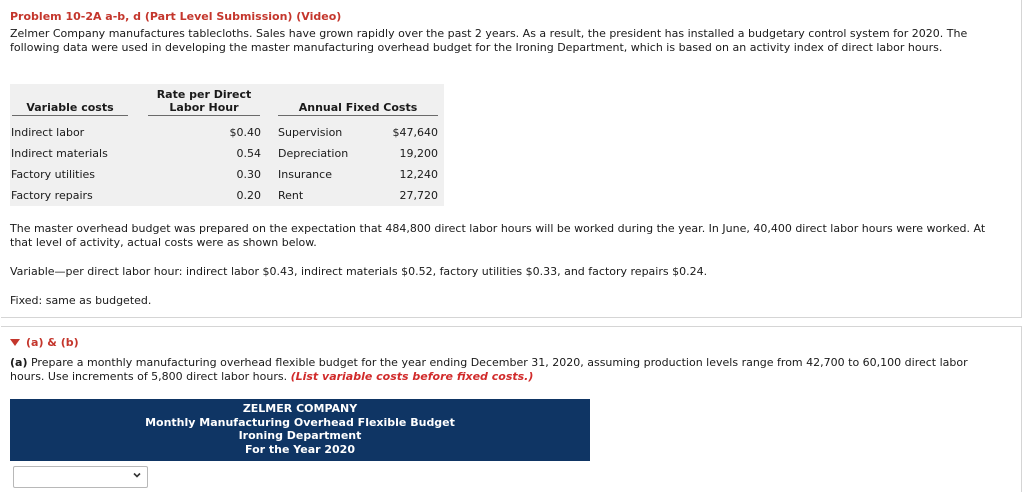 The width and height of the screenshot is (1024, 492). I want to click on fixed-cost-name: Rent, so click(291, 195).